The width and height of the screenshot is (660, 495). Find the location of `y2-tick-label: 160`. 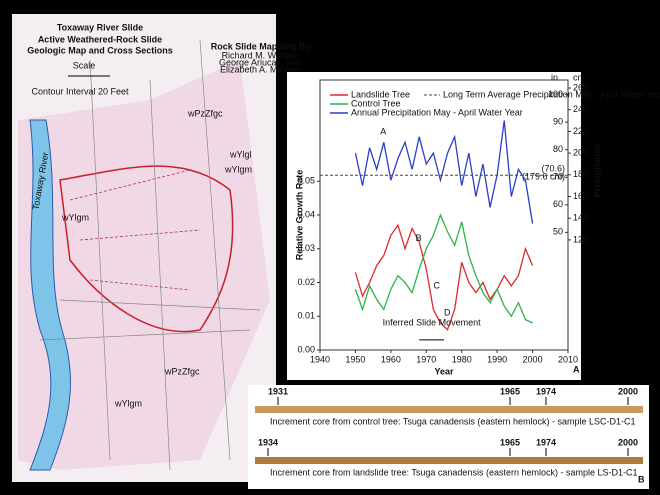

y2-tick-label: 160 is located at coordinates (580, 196).